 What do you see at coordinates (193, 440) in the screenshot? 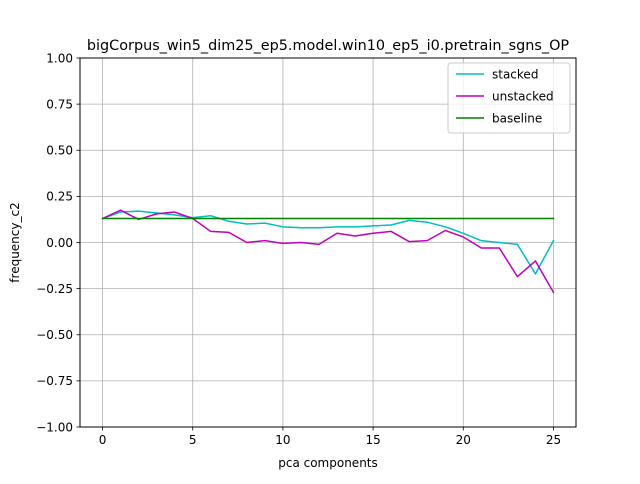
I see `x-tick-label: 5` at bounding box center [193, 440].